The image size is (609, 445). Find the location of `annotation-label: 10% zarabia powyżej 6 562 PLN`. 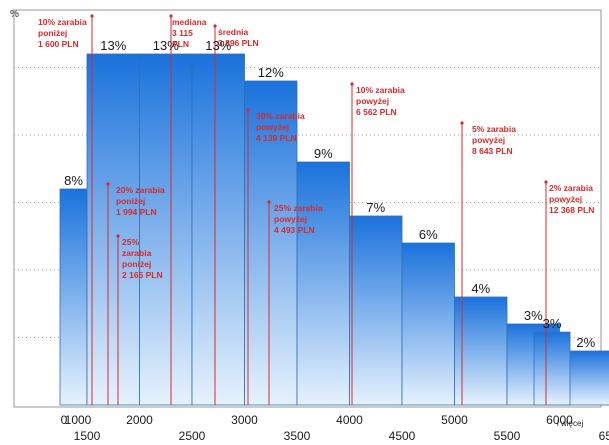

annotation-label: 10% zarabia powyżej 6 562 PLN is located at coordinates (380, 101).